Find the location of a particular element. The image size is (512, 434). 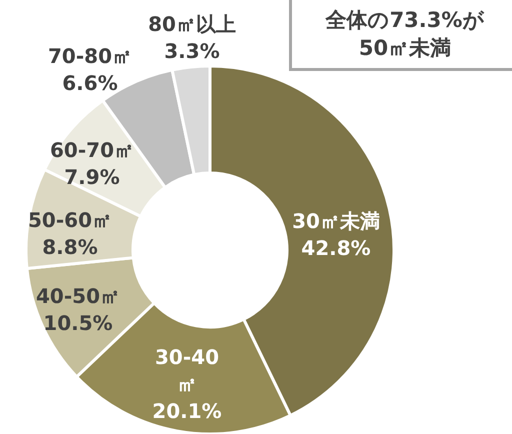

slice-label: 60-70㎡ is located at coordinates (92, 150).